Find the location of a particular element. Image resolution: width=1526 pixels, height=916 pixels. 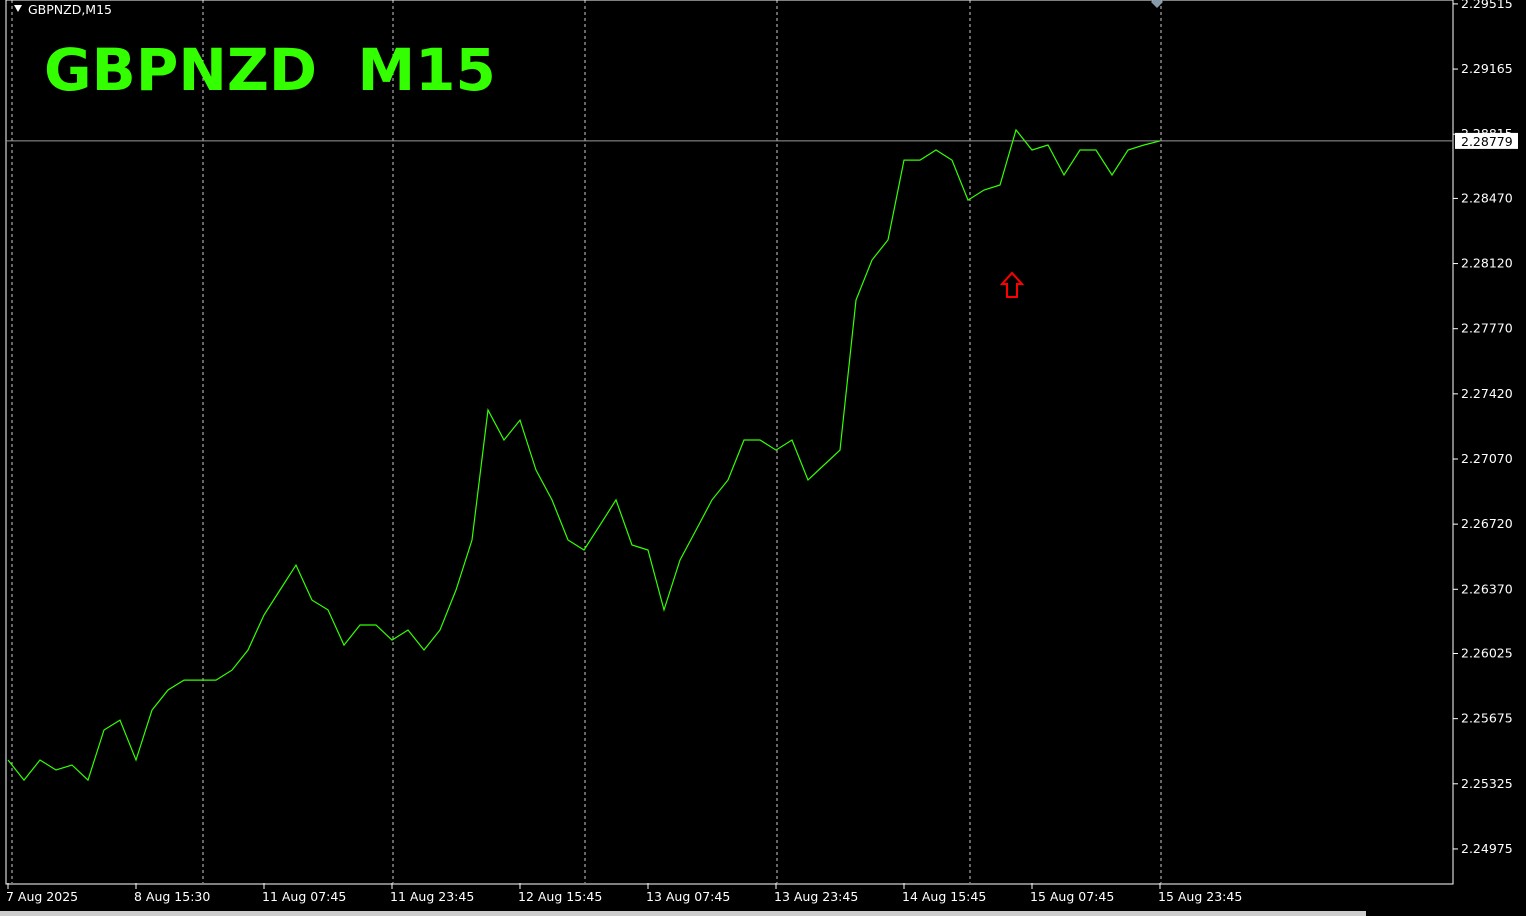

y-tick-label: 2.28470 is located at coordinates (1487, 197).